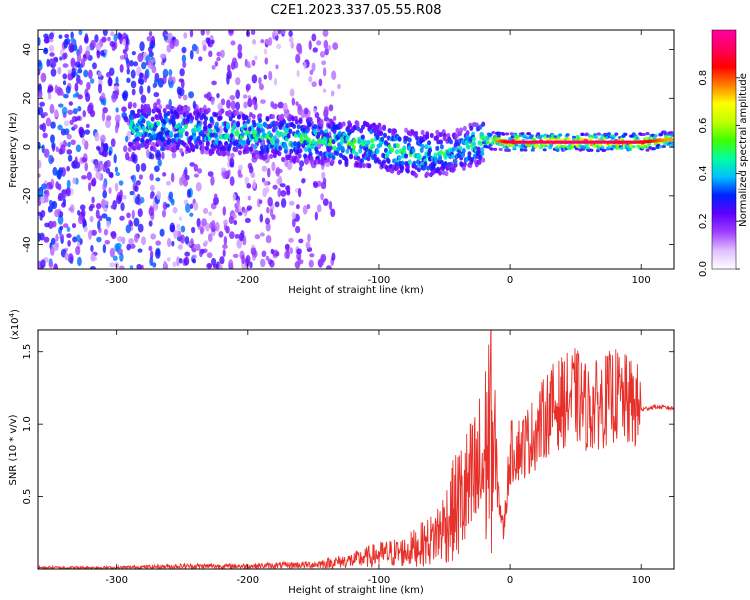 Image resolution: width=750 pixels, height=600 pixels. I want to click on colorbar-tick-label: 0.6, so click(703, 126).